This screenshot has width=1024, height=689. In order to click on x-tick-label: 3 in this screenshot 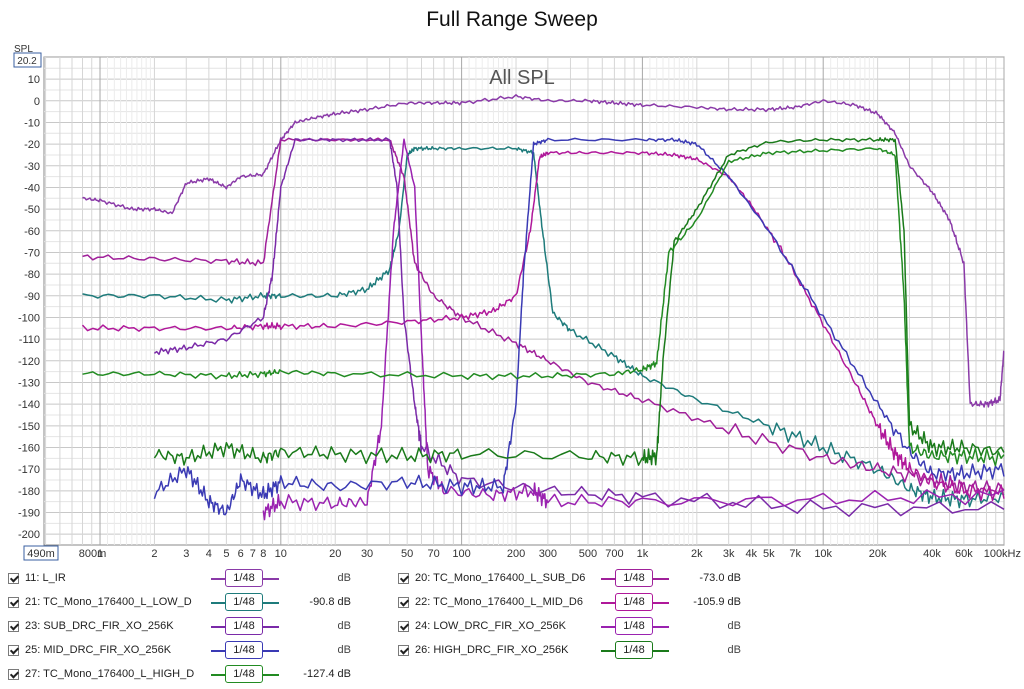, I will do `click(186, 554)`.